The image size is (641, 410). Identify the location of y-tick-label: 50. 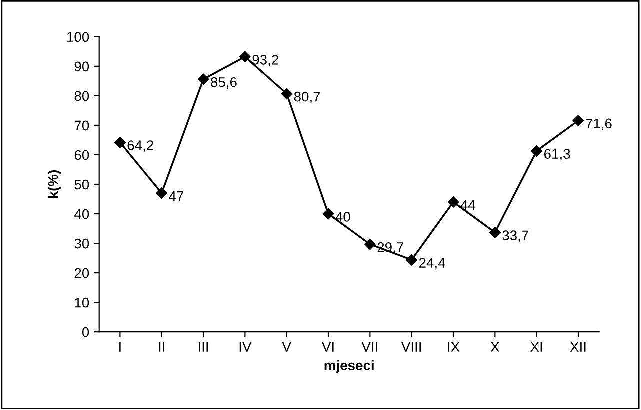
(82, 185).